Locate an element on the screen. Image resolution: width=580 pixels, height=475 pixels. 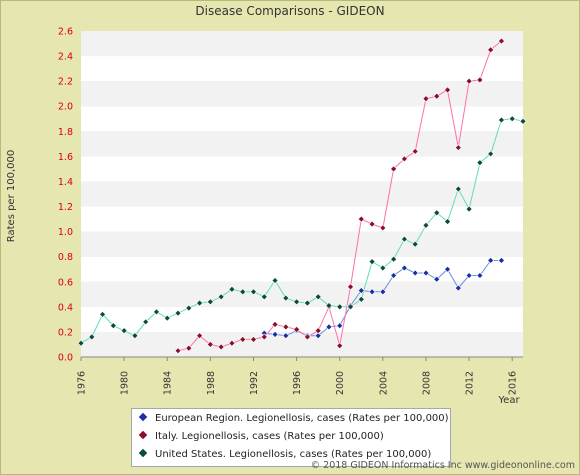
y-tick-label: 0.4 is located at coordinates (65, 307).